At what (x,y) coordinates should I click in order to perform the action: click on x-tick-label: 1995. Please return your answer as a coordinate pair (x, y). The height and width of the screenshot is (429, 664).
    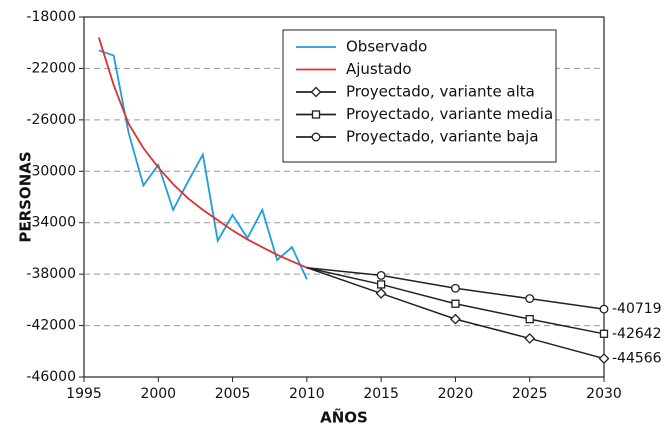
    Looking at the image, I should click on (84, 394).